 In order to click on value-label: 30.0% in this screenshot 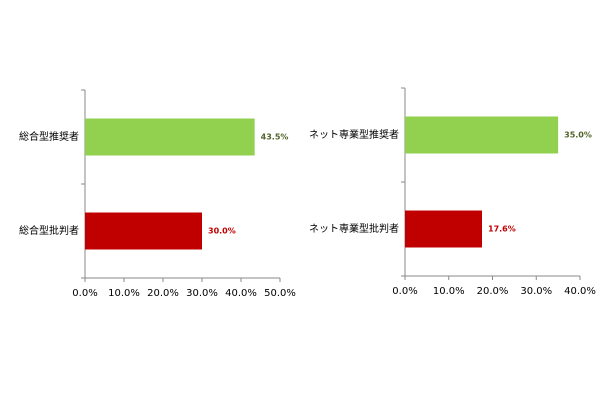, I will do `click(222, 231)`.